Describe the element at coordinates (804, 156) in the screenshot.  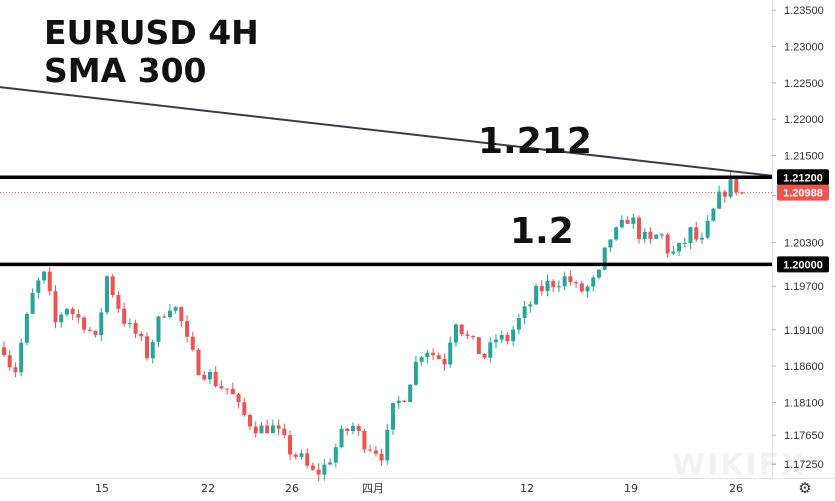
I see `price-tick-label: 1.21500` at that location.